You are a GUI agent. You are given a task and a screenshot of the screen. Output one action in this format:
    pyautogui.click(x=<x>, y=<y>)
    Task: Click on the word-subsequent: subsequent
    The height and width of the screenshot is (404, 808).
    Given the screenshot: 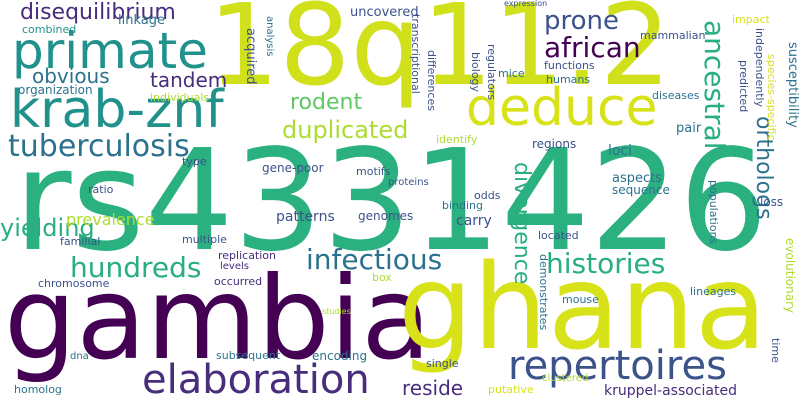 What is the action you would take?
    pyautogui.click(x=248, y=355)
    